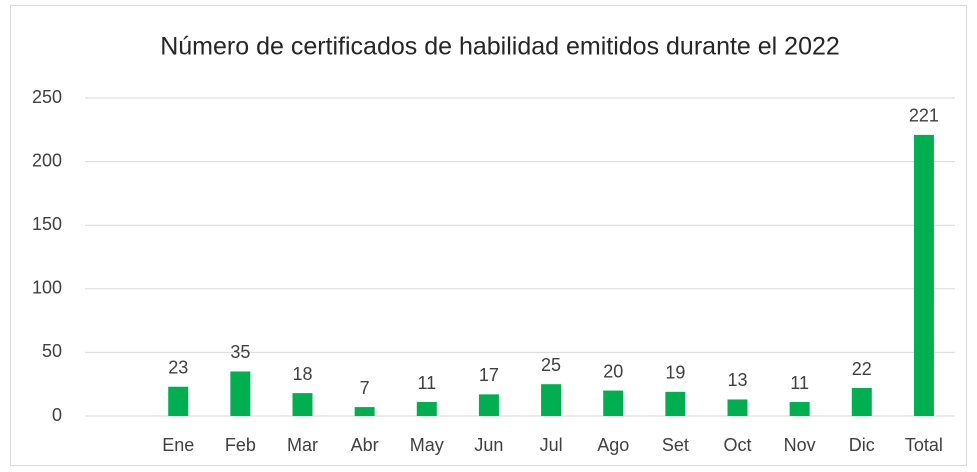 The width and height of the screenshot is (977, 472). What do you see at coordinates (52, 351) in the screenshot?
I see `y-tick-label: 50` at bounding box center [52, 351].